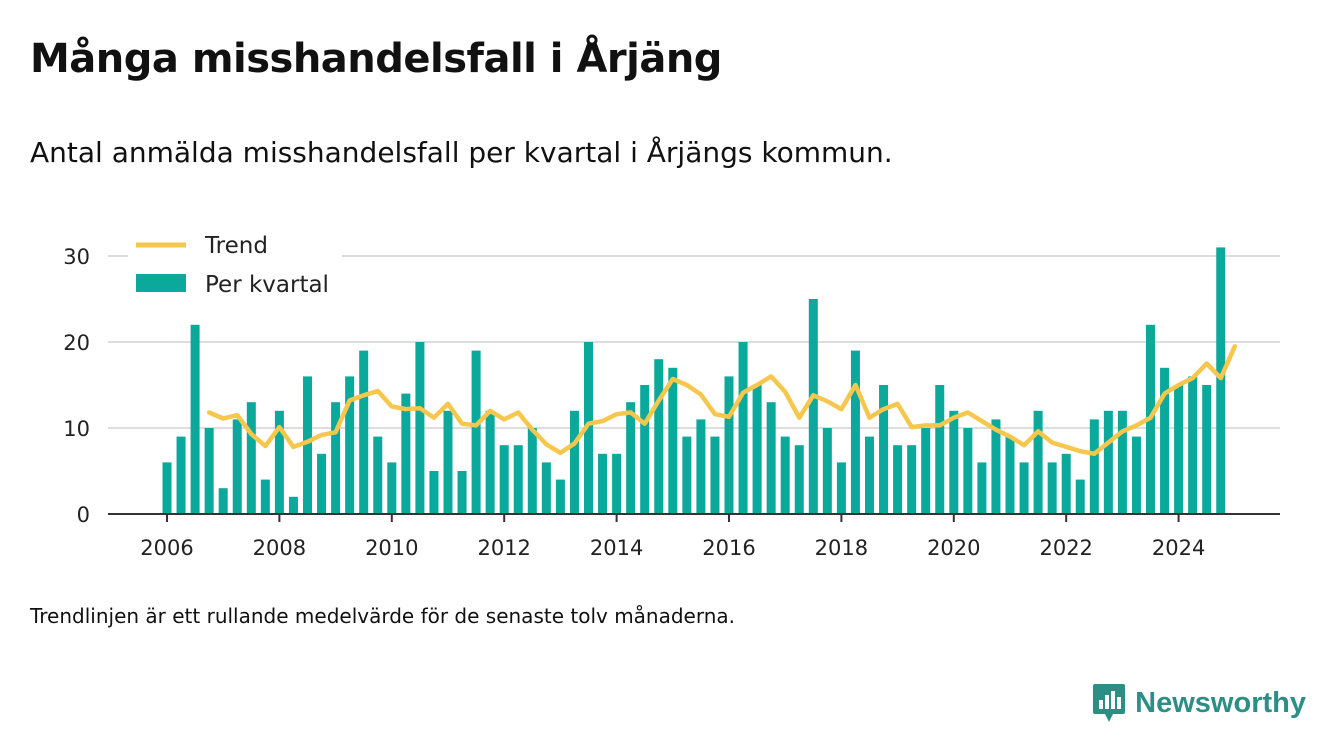  What do you see at coordinates (161, 283) in the screenshot?
I see `legend-bar-swatch` at bounding box center [161, 283].